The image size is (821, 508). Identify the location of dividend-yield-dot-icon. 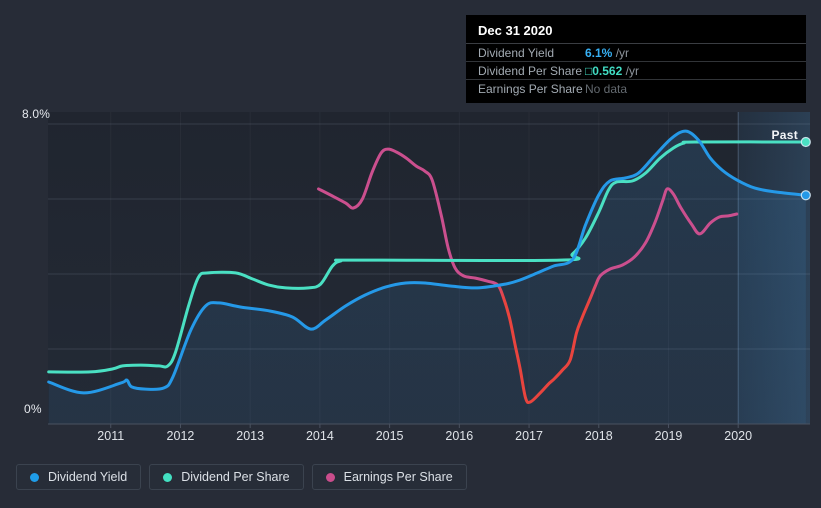
(34, 477).